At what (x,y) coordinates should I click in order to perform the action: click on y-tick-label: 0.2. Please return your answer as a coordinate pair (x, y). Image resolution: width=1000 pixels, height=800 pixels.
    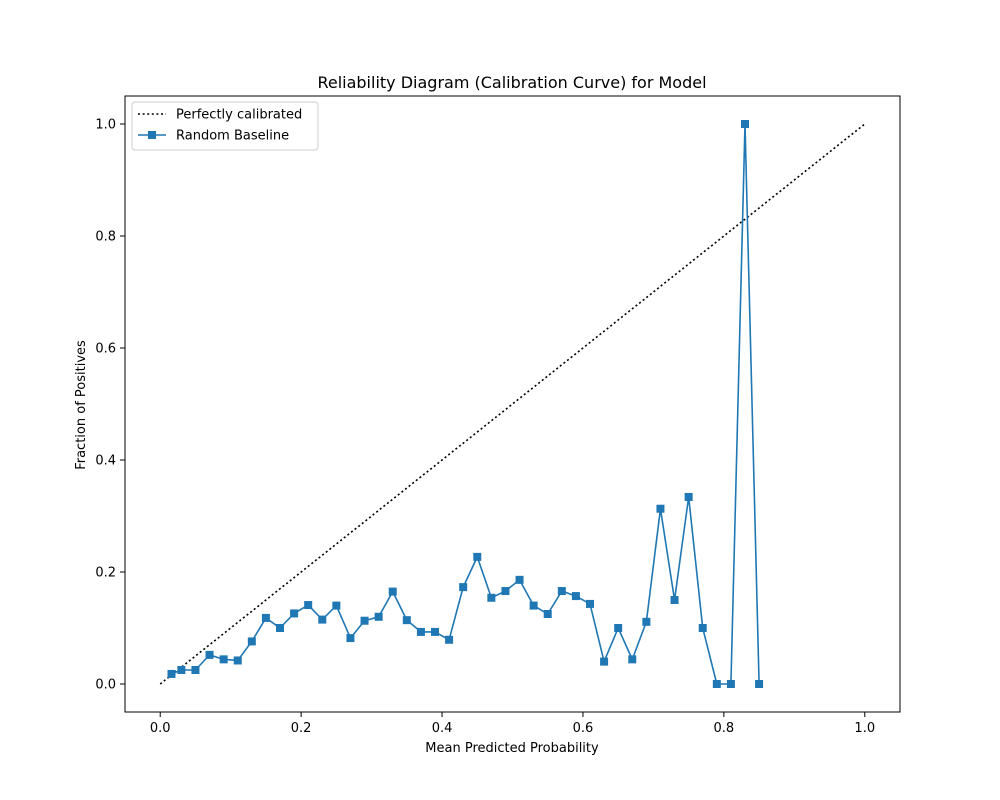
    Looking at the image, I should click on (105, 573).